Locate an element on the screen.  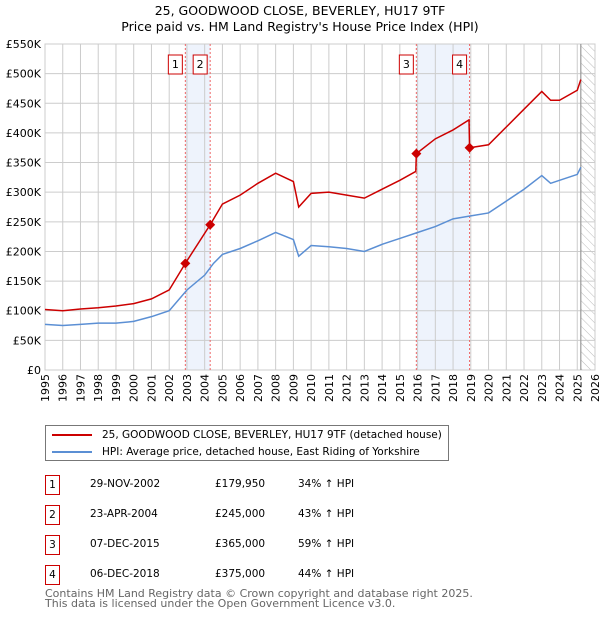
x-tick-label: 1999 is located at coordinates (116, 388).